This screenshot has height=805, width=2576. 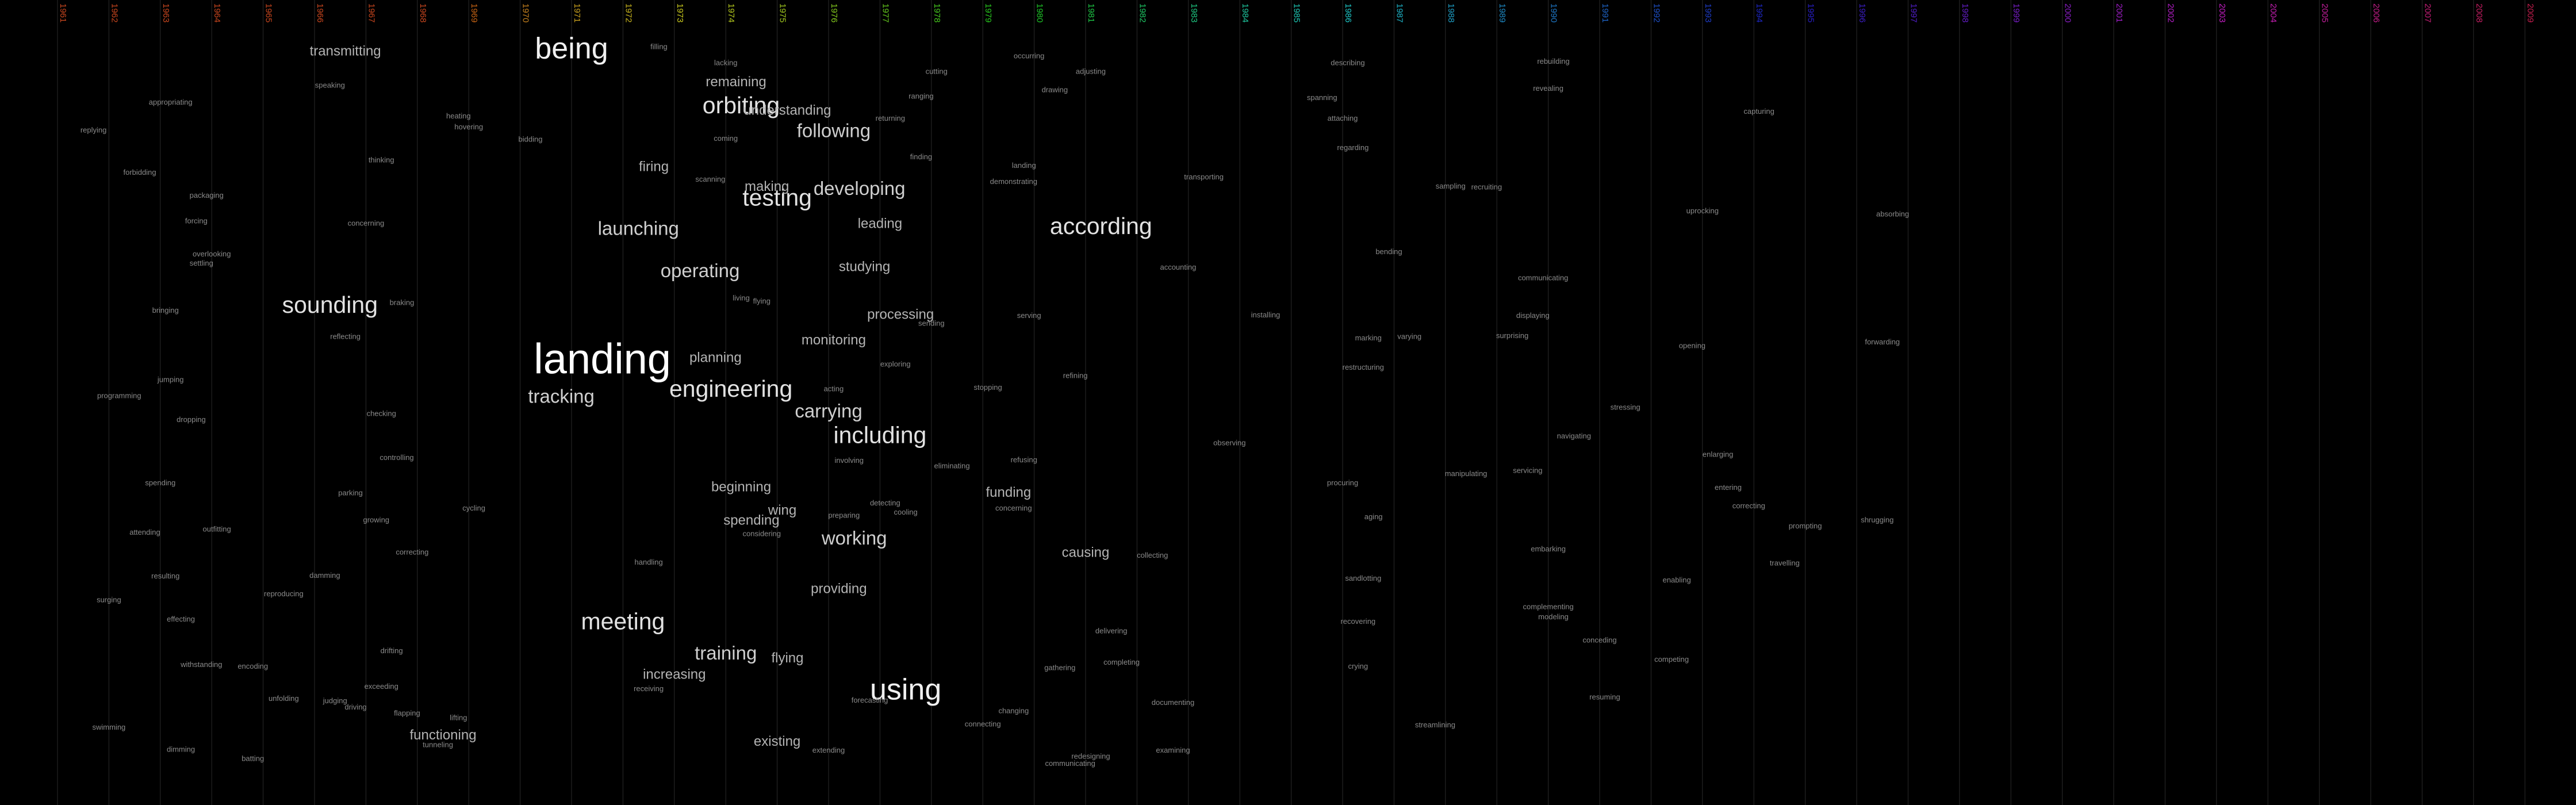 What do you see at coordinates (1671, 659) in the screenshot?
I see `word-label: competing` at bounding box center [1671, 659].